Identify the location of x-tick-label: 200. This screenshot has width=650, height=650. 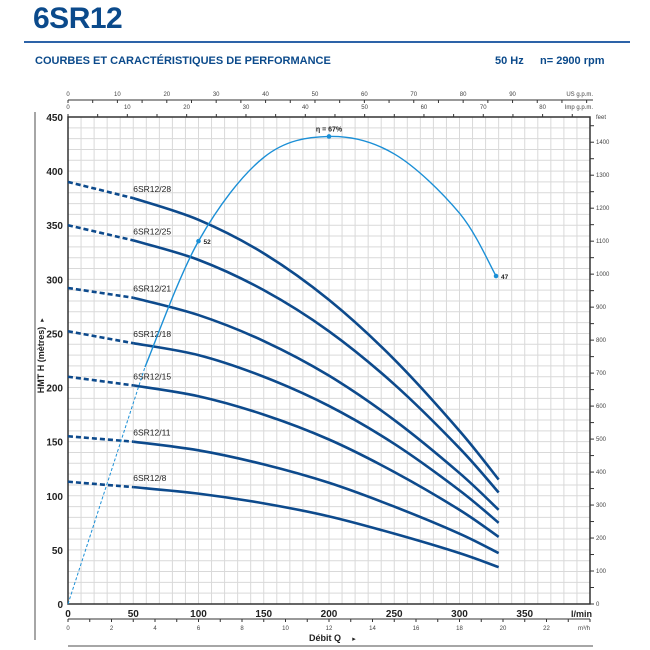
(329, 614).